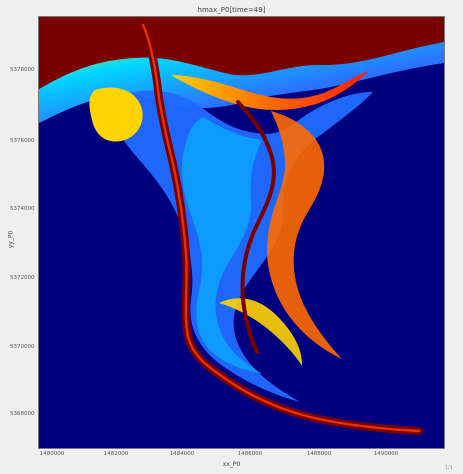 The image size is (463, 474). Describe the element at coordinates (270, 90) in the screenshot. I see `north-channel` at that location.